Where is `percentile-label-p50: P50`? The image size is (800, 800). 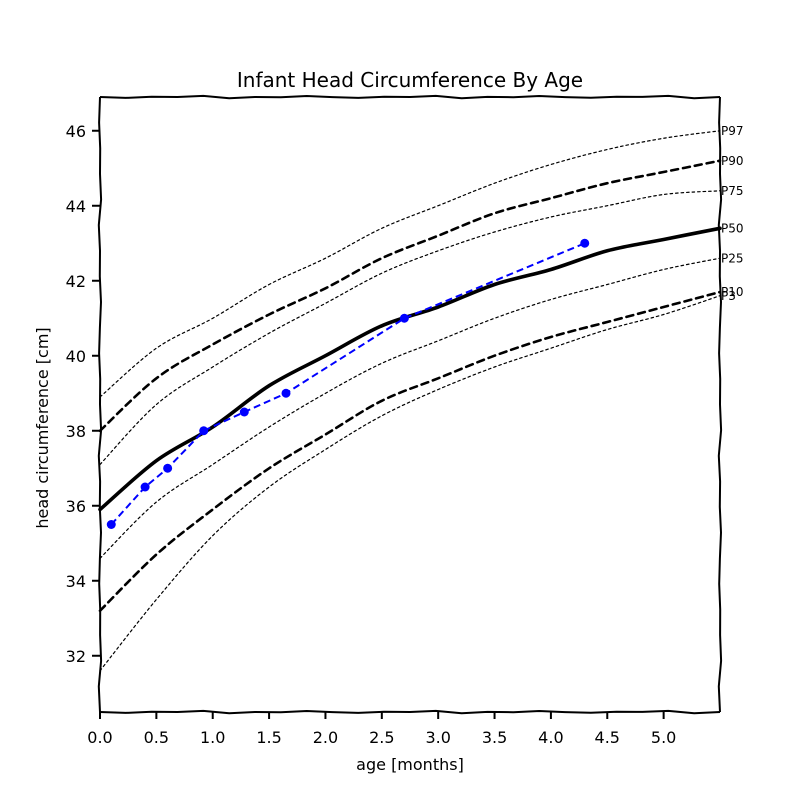
percentile-label-p50: P50 is located at coordinates (732, 228).